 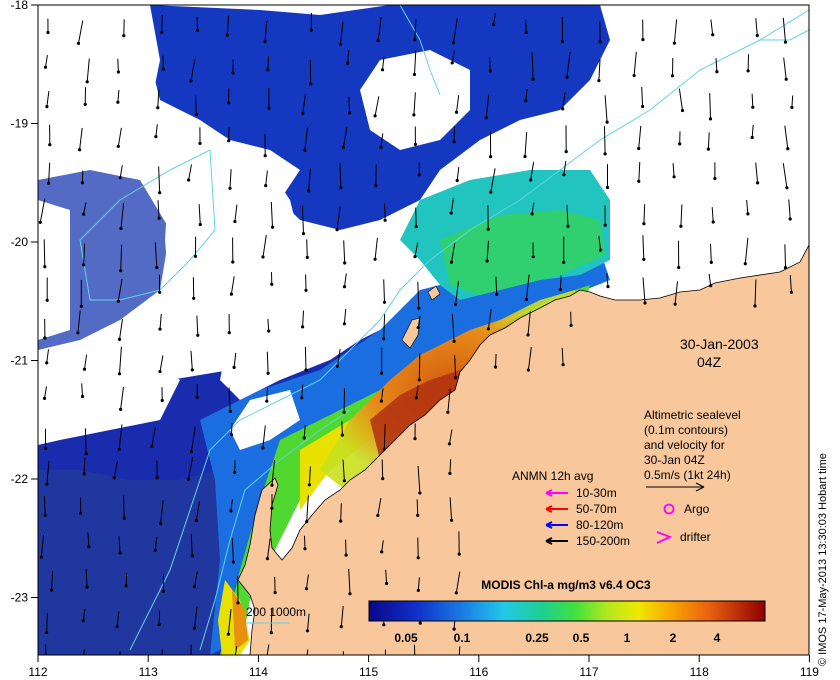 I want to click on y-tick-label: -18, so click(x=20, y=6).